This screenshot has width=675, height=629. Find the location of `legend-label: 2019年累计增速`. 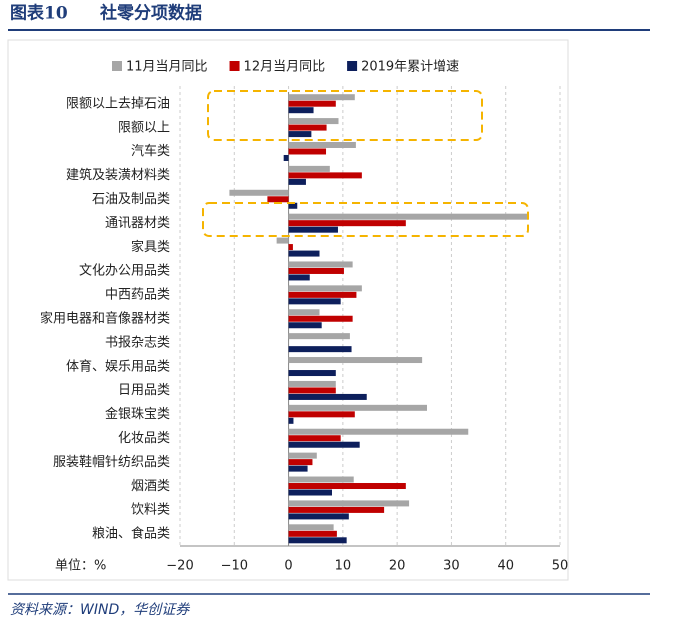

legend-label: 2019年累计增速 is located at coordinates (410, 67).